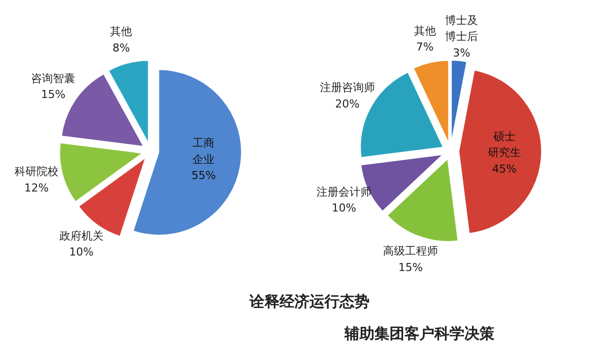  What do you see at coordinates (420, 333) in the screenshot?
I see `text: 辅助集团客户科学决策` at bounding box center [420, 333].